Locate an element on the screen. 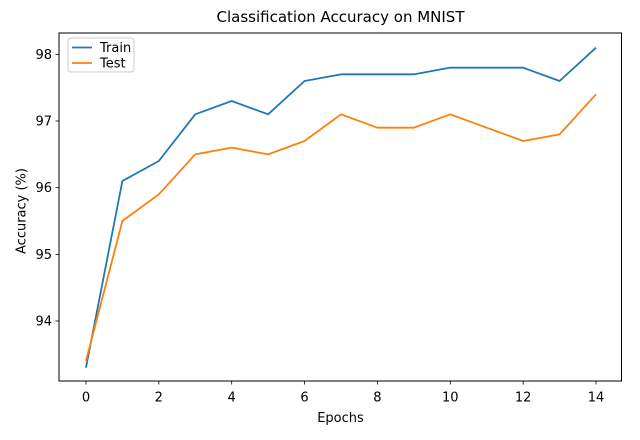 The image size is (640, 440). x-tick-label: 10 is located at coordinates (450, 398).